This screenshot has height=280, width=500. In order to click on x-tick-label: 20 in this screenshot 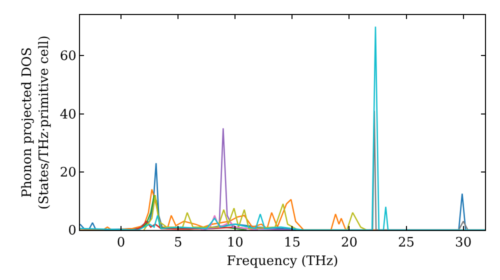, I will do `click(349, 243)`.